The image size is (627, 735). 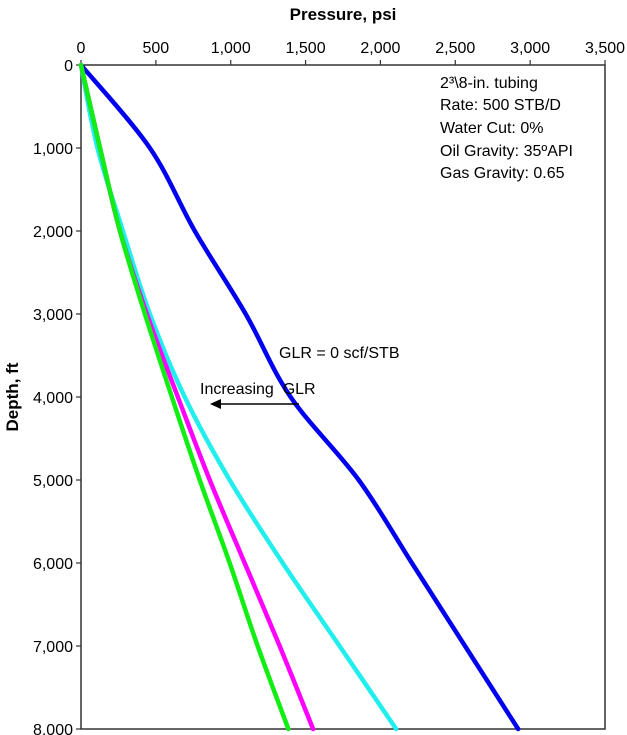 I want to click on y-tick-label: 0, so click(x=68, y=66).